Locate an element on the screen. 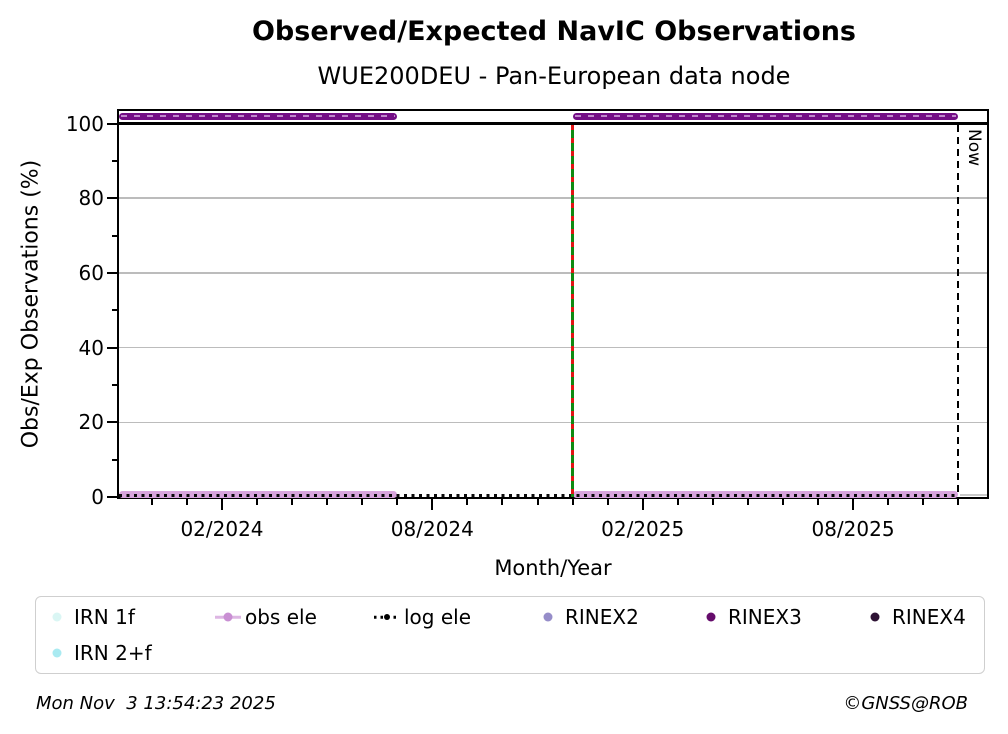  y-tick-label: 20 is located at coordinates (91, 422).